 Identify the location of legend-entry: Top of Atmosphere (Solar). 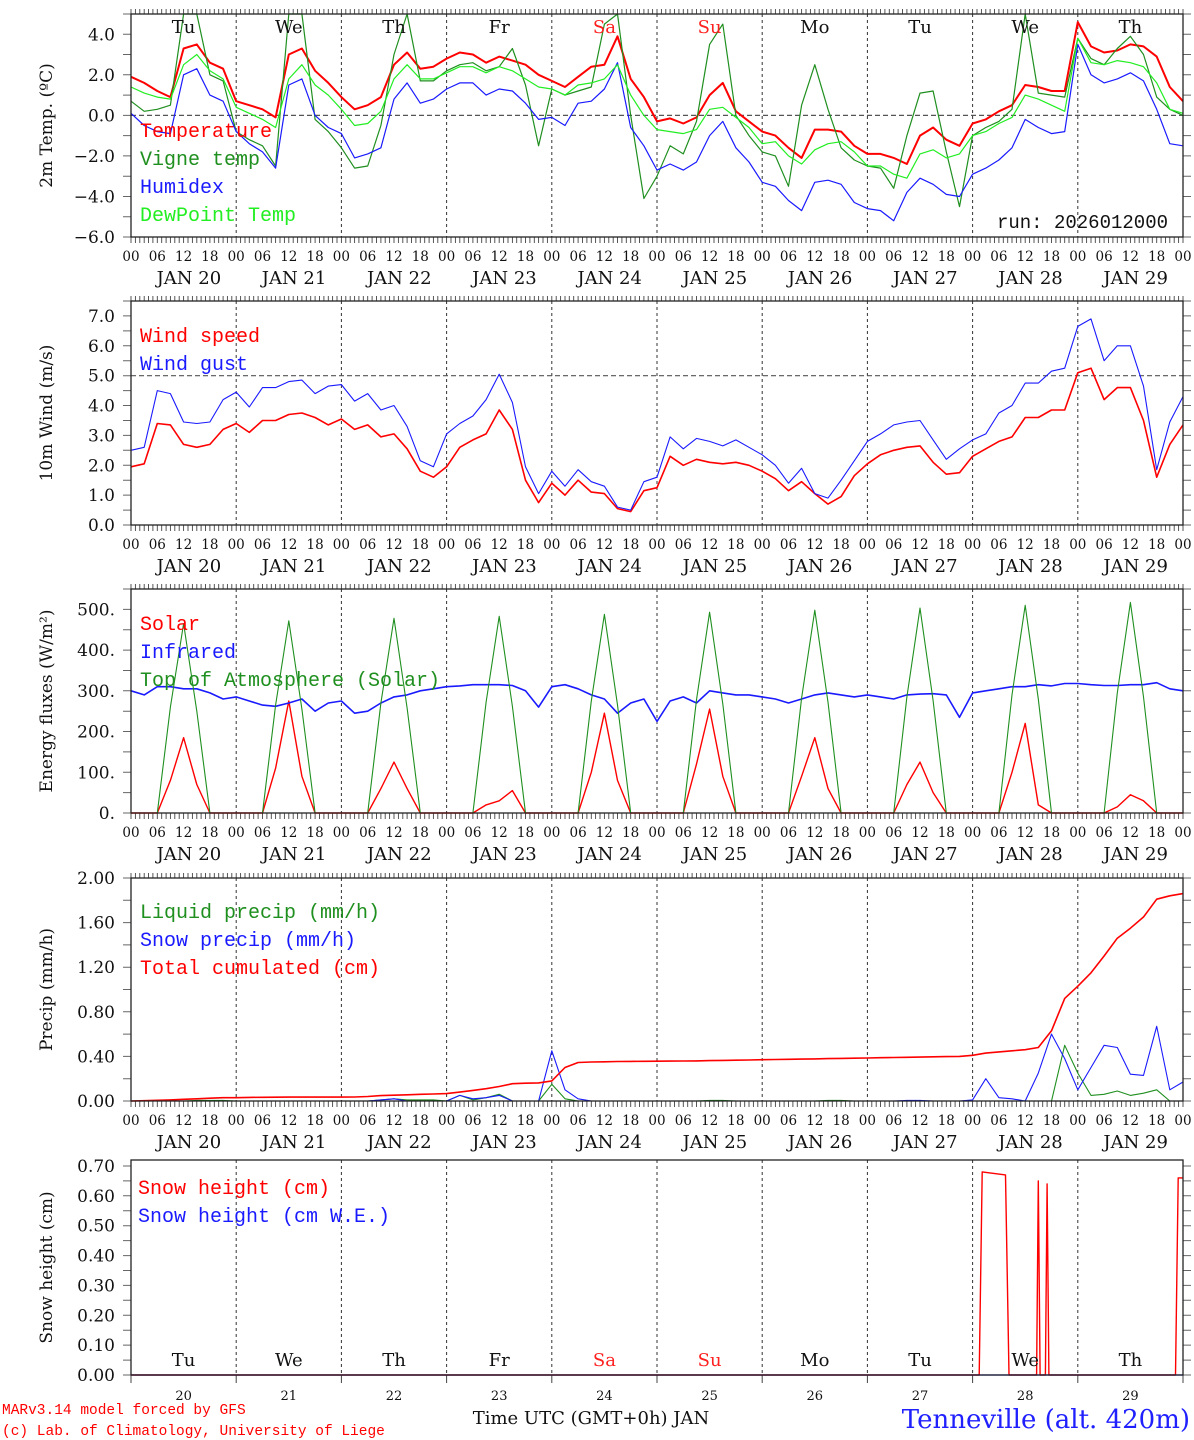
(290, 681).